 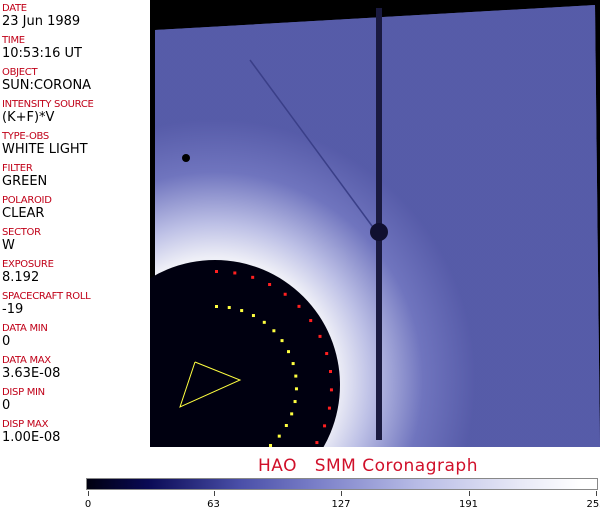 What do you see at coordinates (341, 504) in the screenshot?
I see `colorbar-tick-label: 127` at bounding box center [341, 504].